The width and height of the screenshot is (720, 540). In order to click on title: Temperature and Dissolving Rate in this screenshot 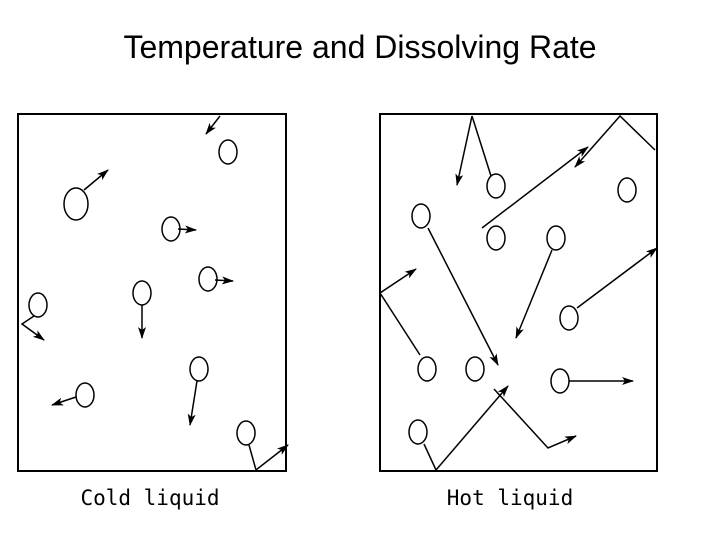, I will do `click(359, 47)`.